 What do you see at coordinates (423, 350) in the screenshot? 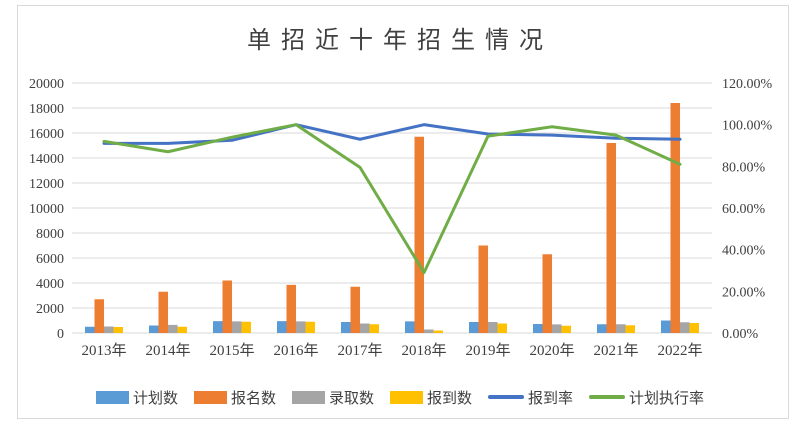
I see `x-axis-tick-label: 2018年` at bounding box center [423, 350].